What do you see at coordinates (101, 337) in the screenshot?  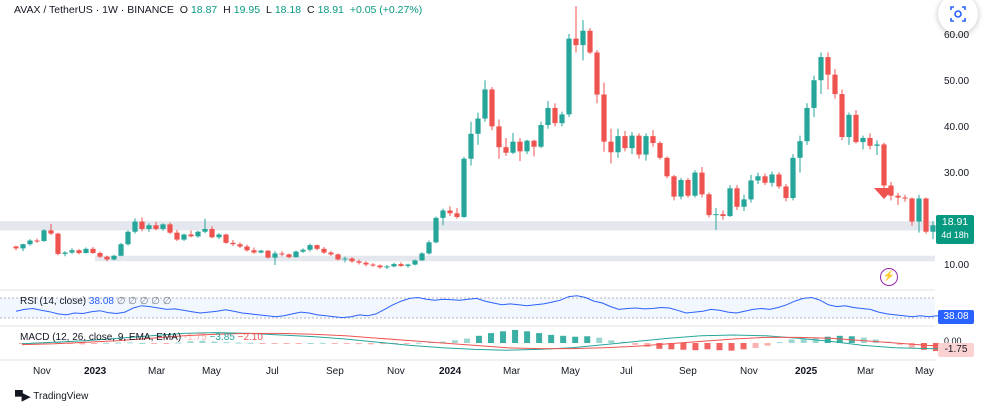 I see `macd-title: MACD (12, 26, close, 9, EMA, EMA)` at bounding box center [101, 337].